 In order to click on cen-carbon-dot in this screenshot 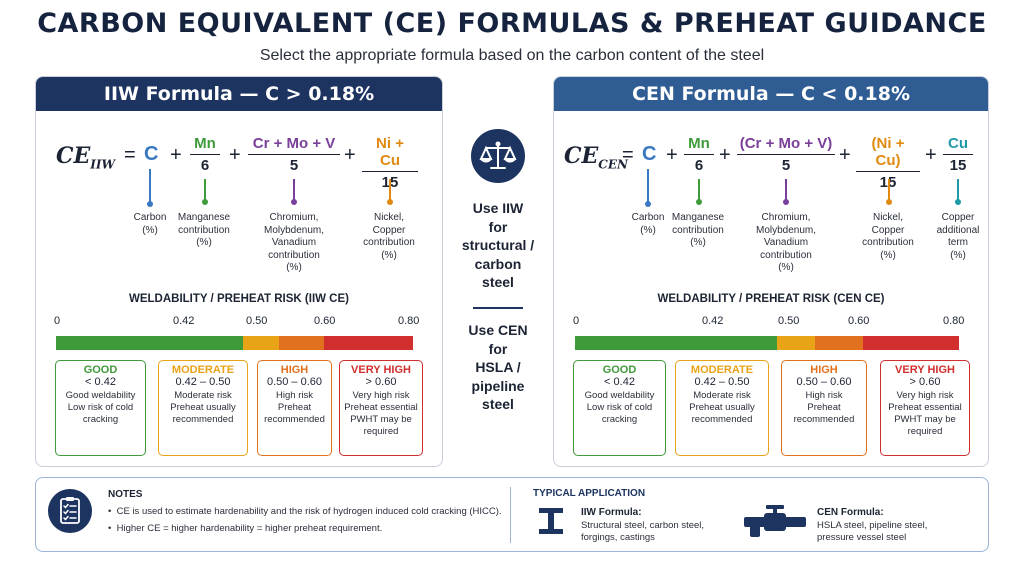, I will do `click(648, 204)`.